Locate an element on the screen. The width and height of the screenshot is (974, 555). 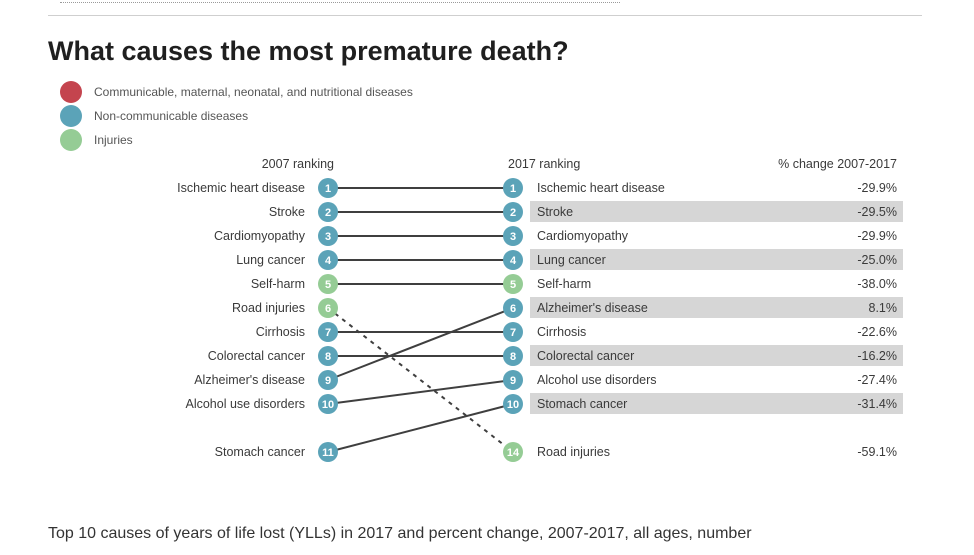
percent-change-value: -31.4% is located at coordinates (877, 404).